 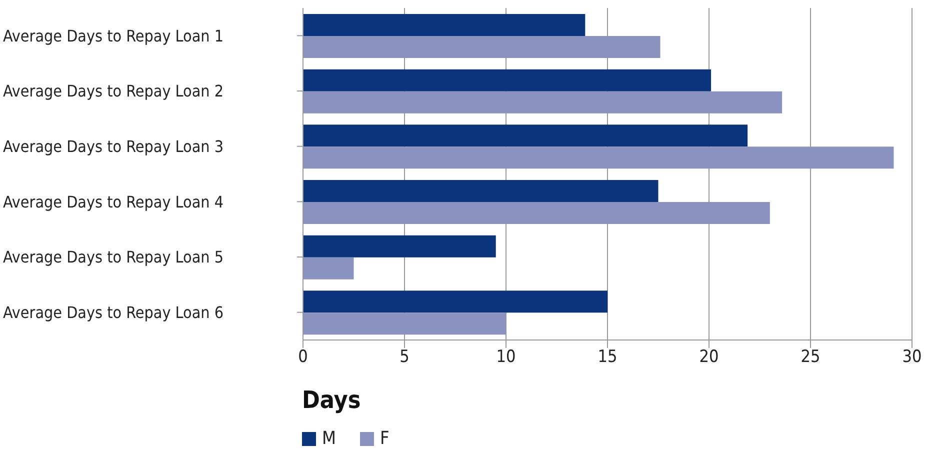 What do you see at coordinates (608, 357) in the screenshot?
I see `x-tick-label: 15` at bounding box center [608, 357].